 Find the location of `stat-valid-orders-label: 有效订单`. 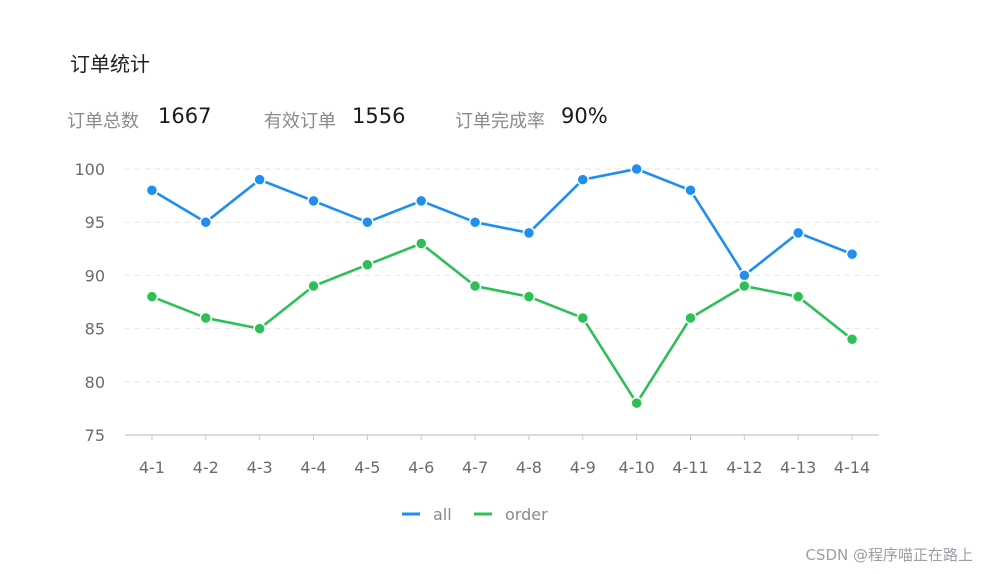

stat-valid-orders-label: 有效订单 is located at coordinates (300, 121).